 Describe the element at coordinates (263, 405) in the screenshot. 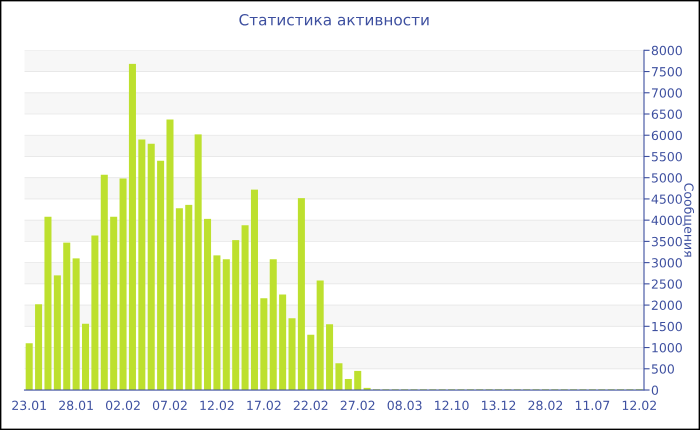

I see `x-tick-label: 17.02` at that location.